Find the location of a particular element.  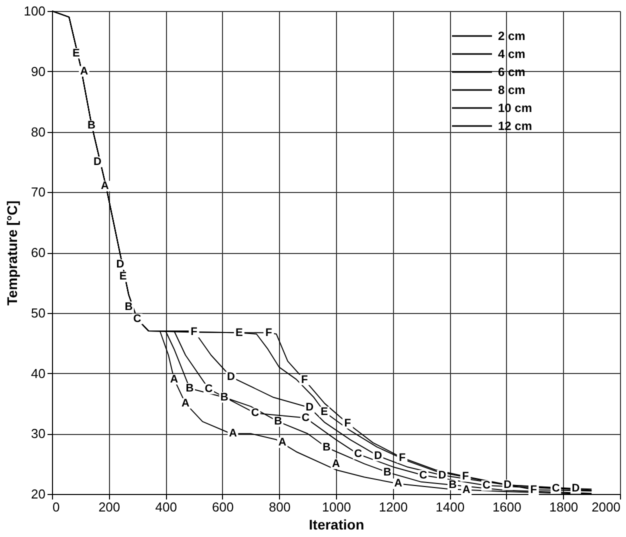

y-tick-label: 30 is located at coordinates (38, 434).